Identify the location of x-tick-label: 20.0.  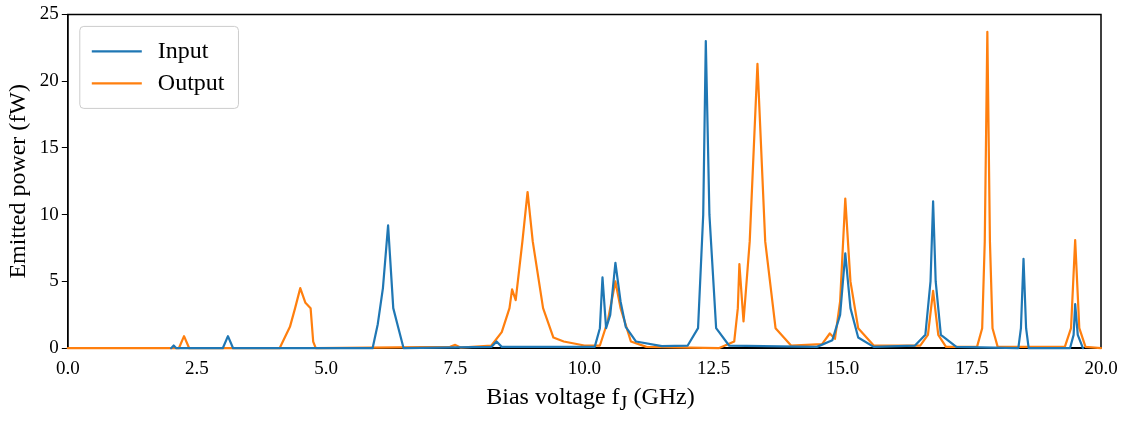
(1101, 367).